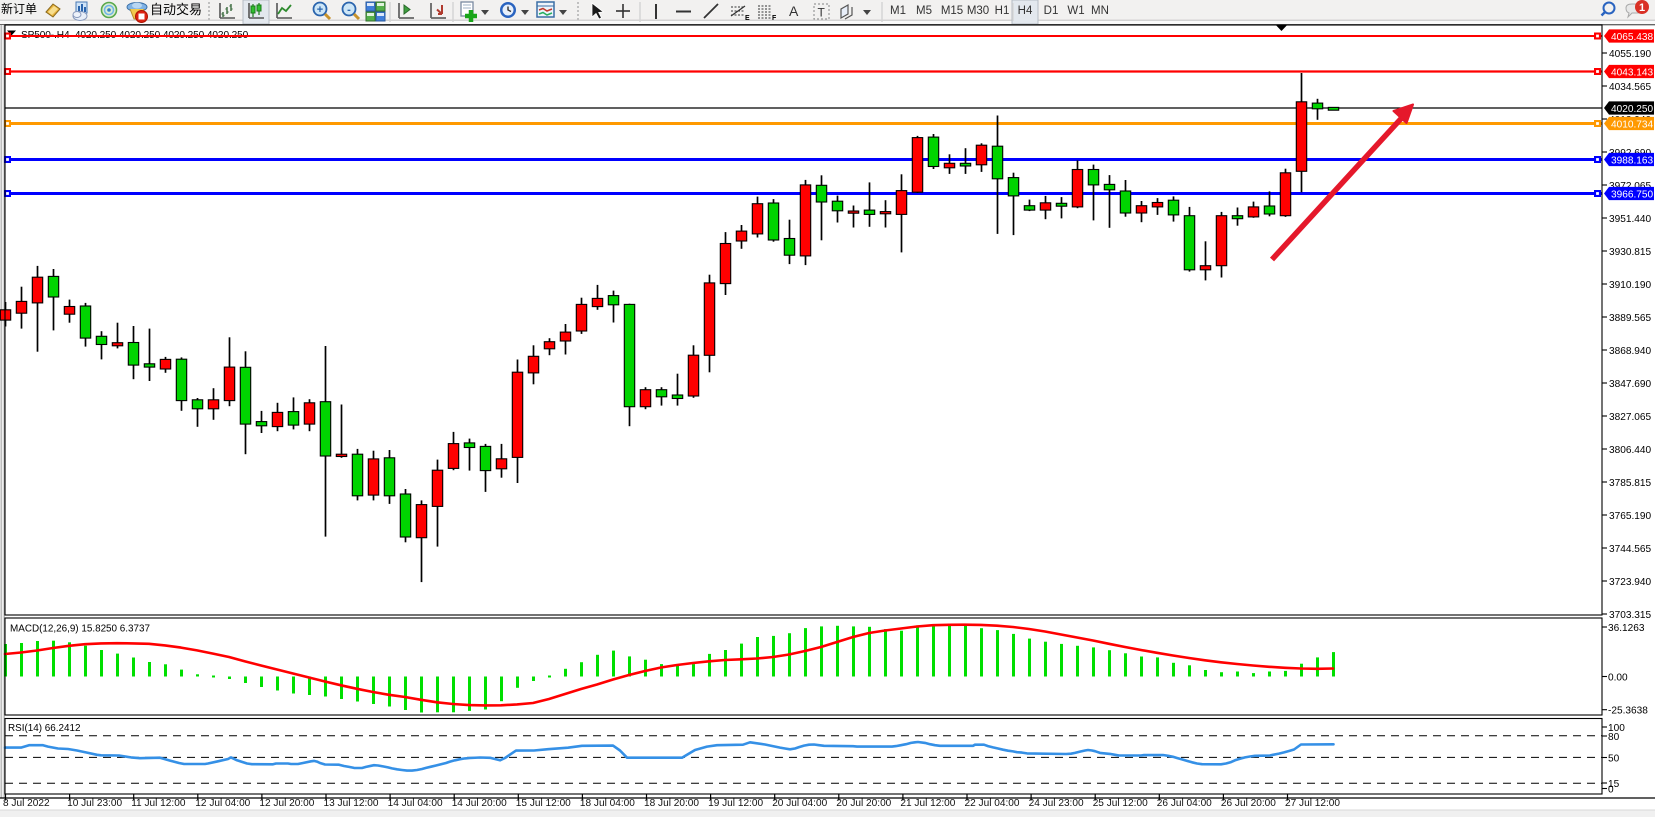 The height and width of the screenshot is (817, 1655). I want to click on svg-text: M1, so click(898, 11).